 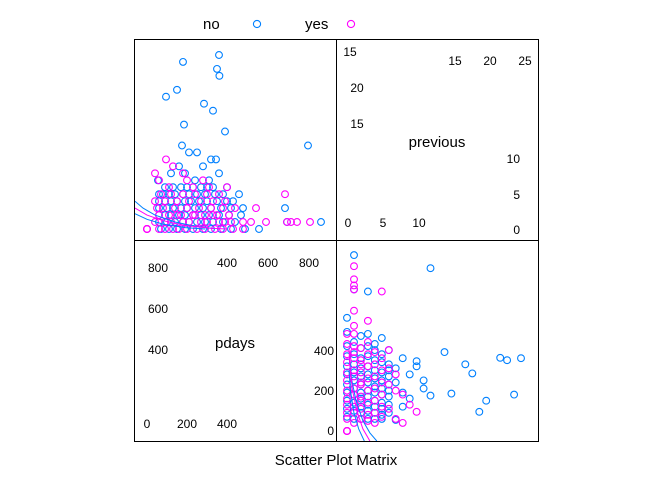 I want to click on legend-label-yes: yes, so click(x=316, y=24).